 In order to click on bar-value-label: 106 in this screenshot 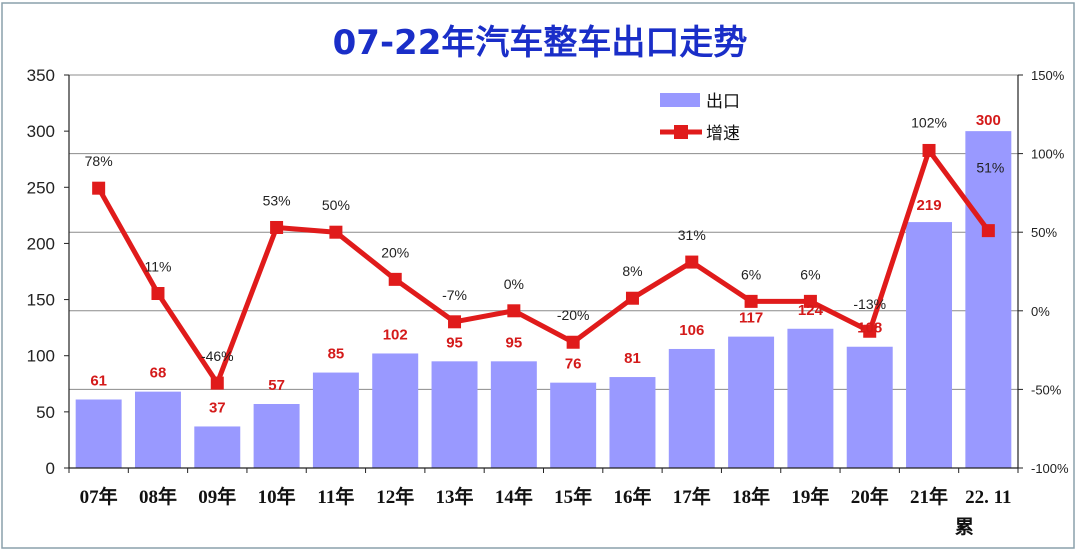, I will do `click(691, 330)`.